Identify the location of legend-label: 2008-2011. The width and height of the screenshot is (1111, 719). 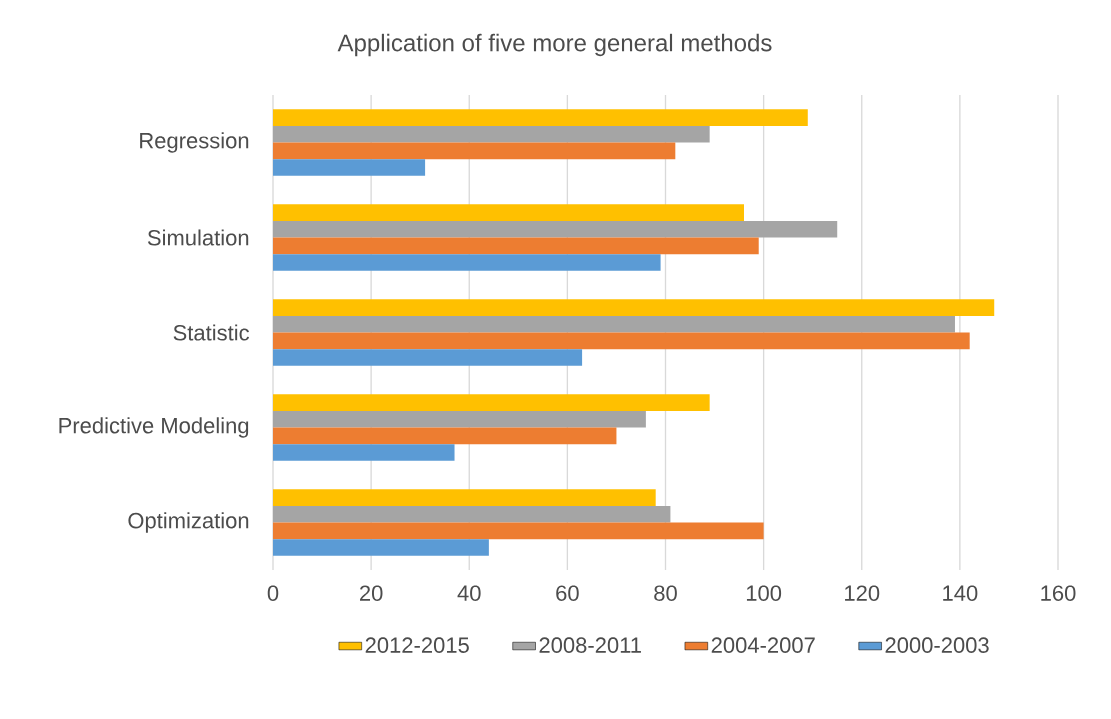
(590, 645).